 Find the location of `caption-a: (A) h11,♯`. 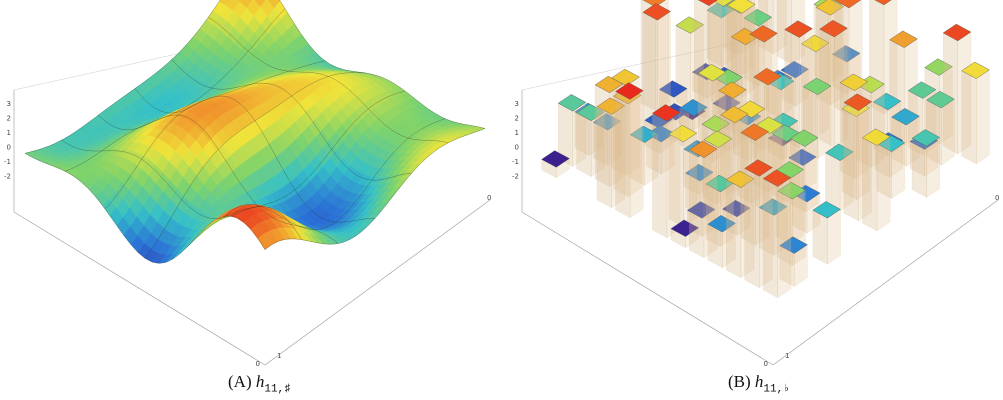

caption-a: (A) h11,♯ is located at coordinates (259, 383).